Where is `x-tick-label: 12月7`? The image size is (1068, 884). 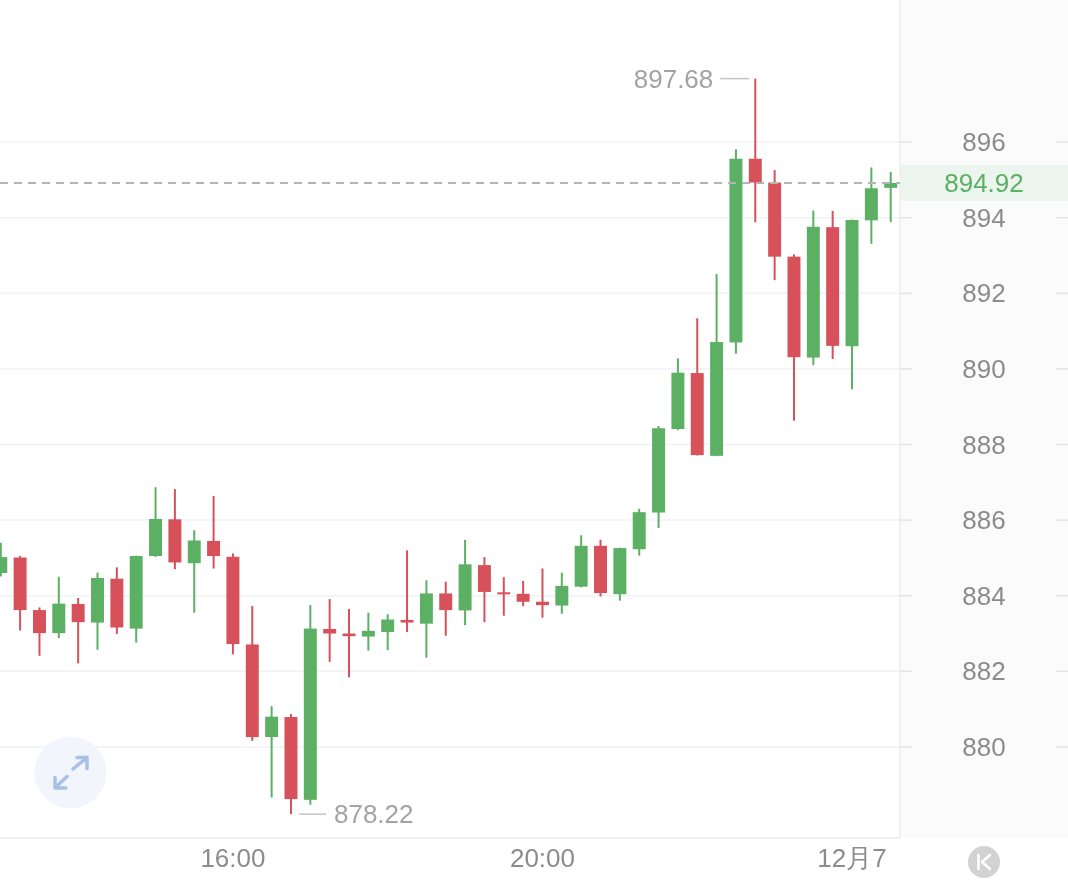
x-tick-label: 12月7 is located at coordinates (852, 858).